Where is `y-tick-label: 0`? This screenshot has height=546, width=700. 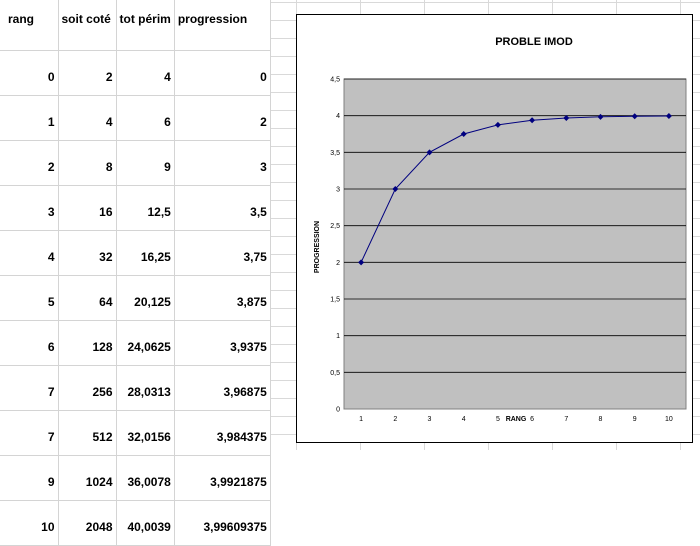
y-tick-label: 0 is located at coordinates (338, 410).